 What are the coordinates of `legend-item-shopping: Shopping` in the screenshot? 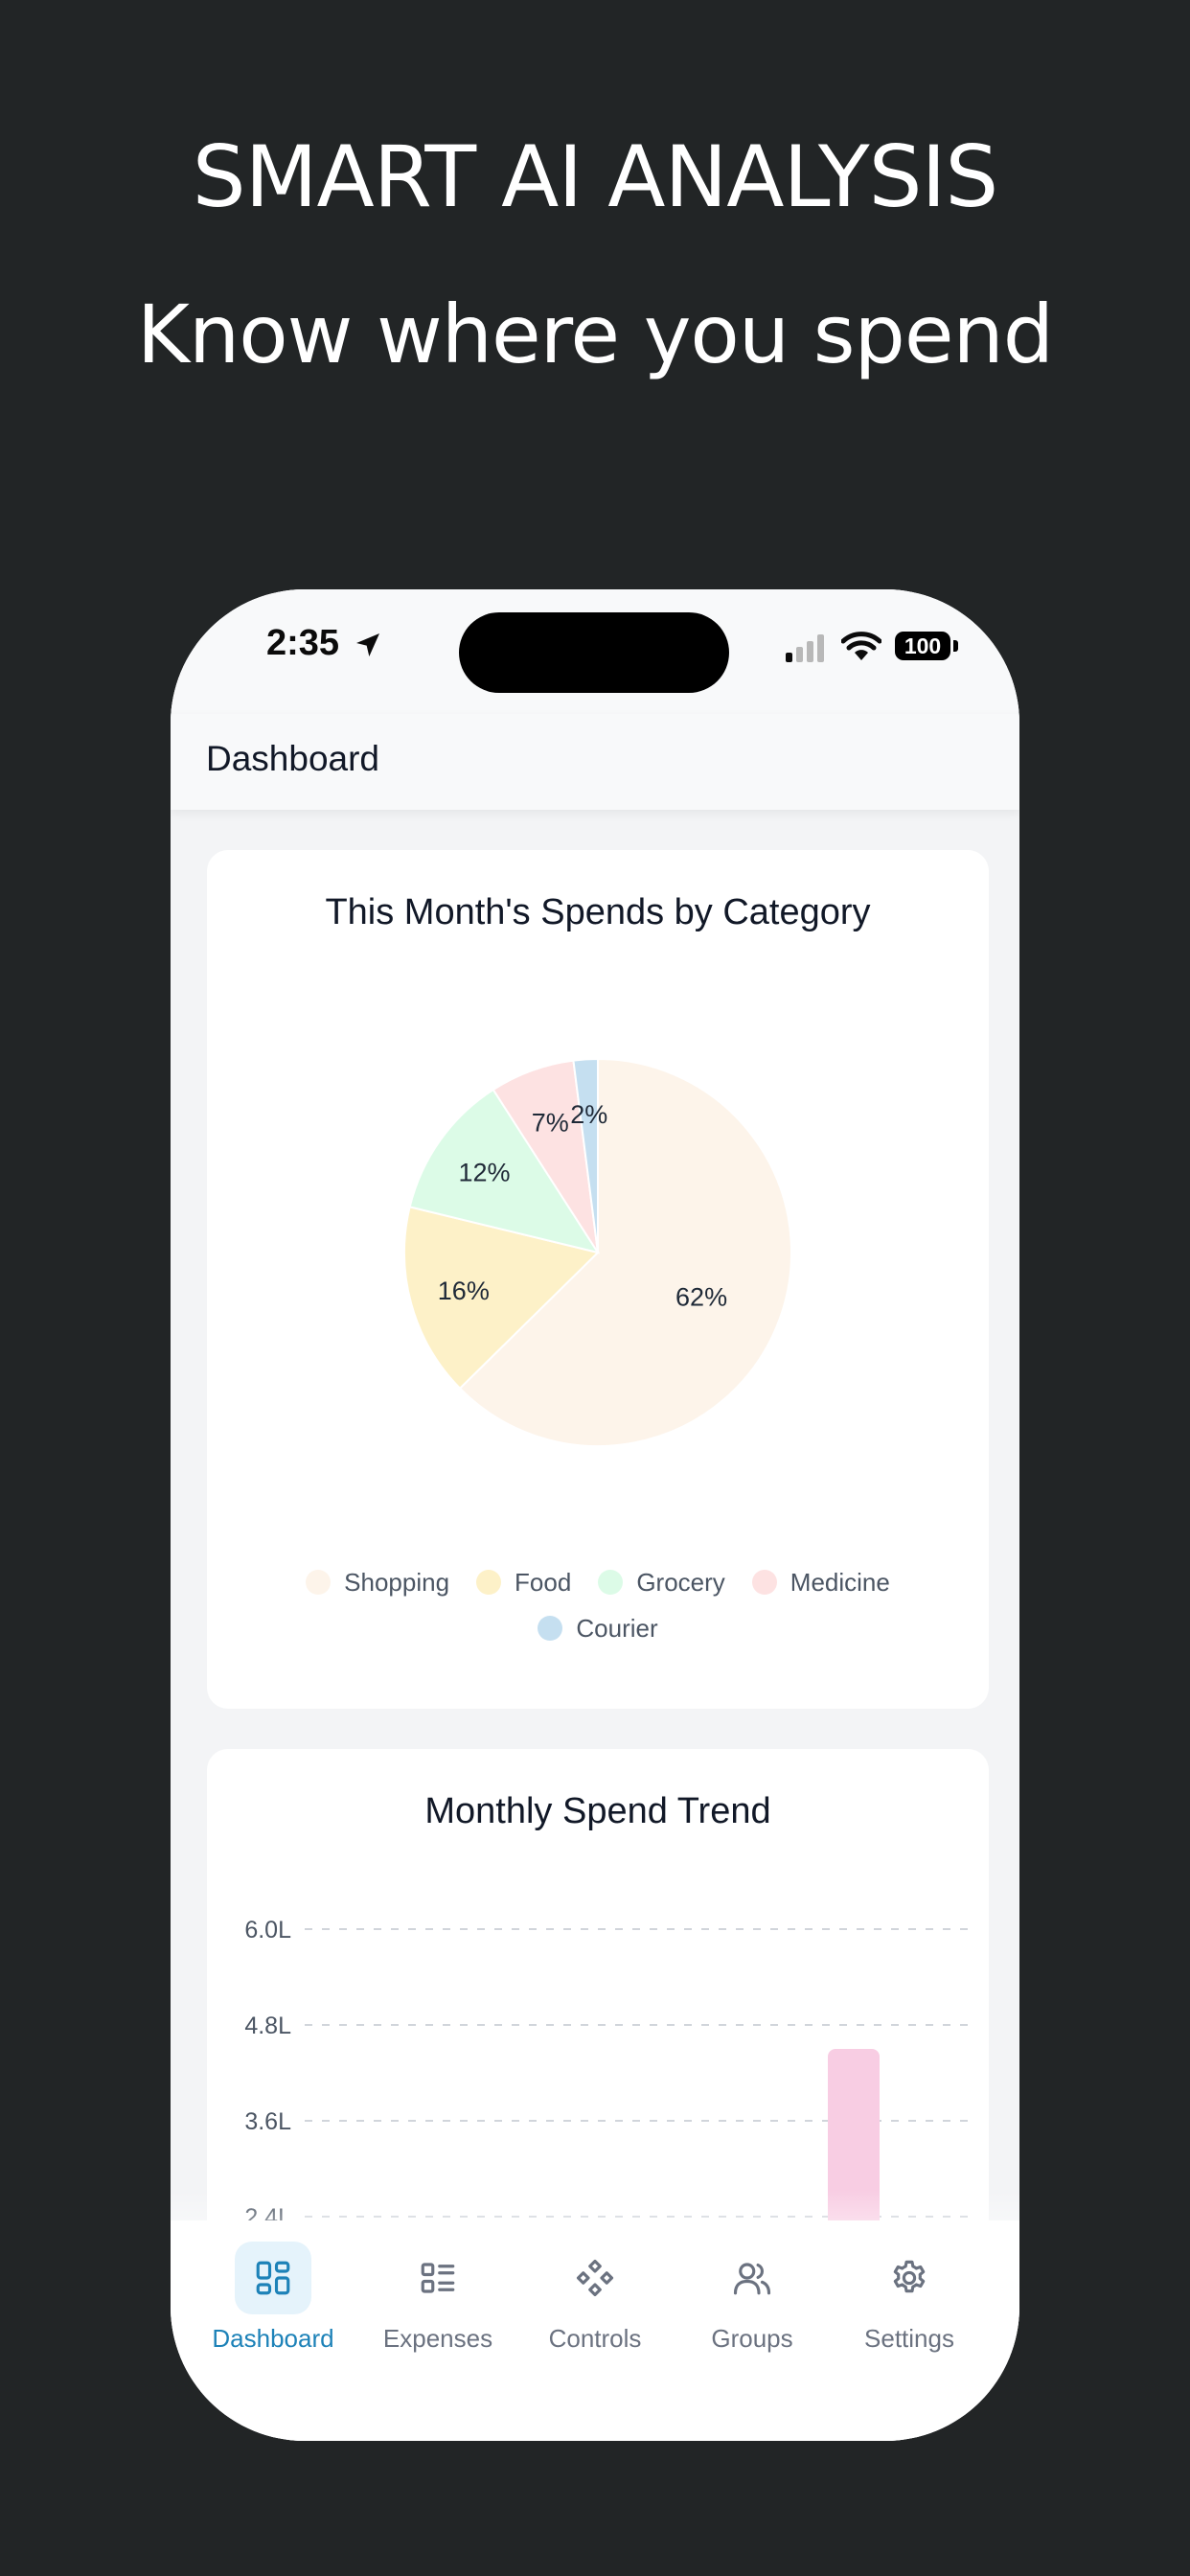 It's located at (378, 1583).